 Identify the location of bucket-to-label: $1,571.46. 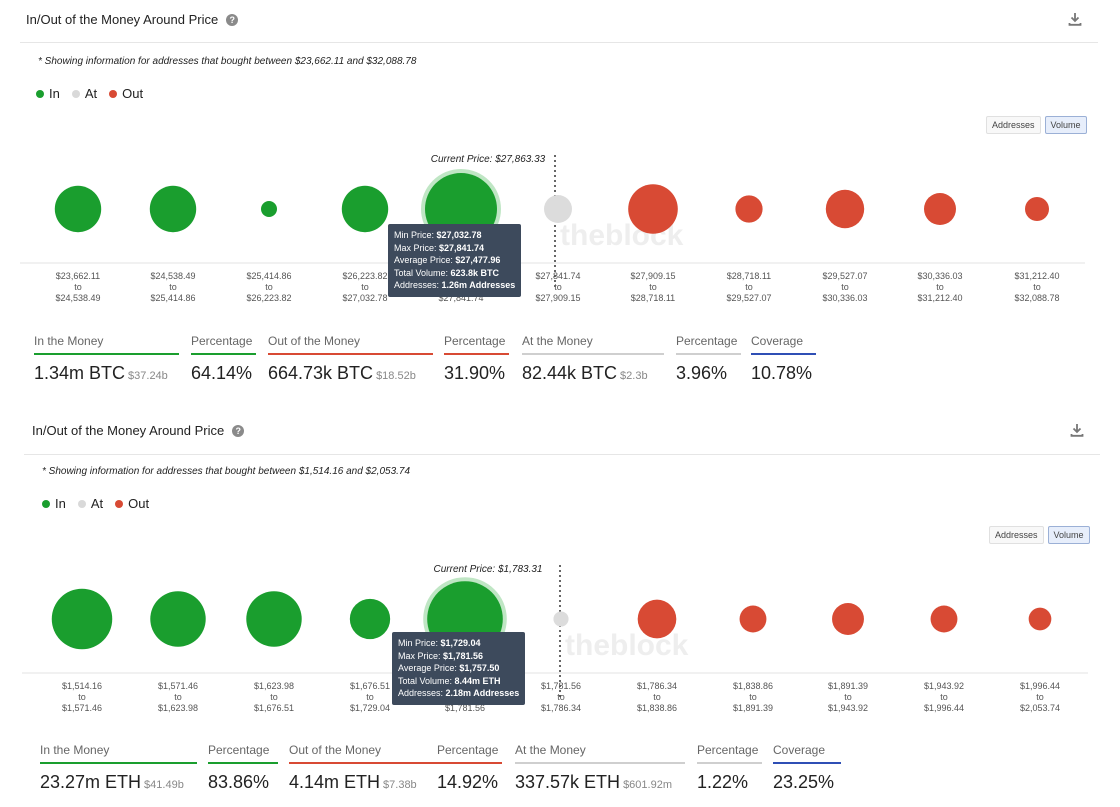
(82, 708).